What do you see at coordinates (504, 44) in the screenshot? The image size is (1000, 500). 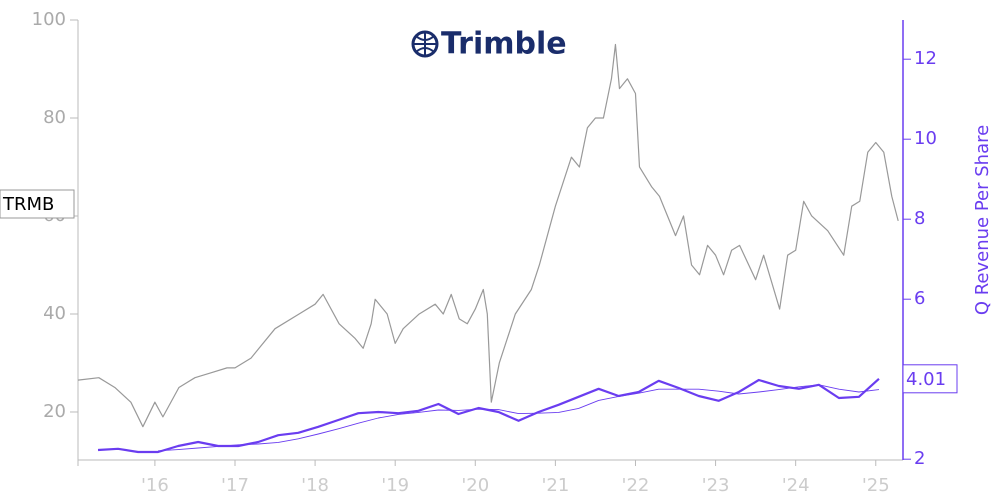 I see `logo-text: Trimble` at bounding box center [504, 44].